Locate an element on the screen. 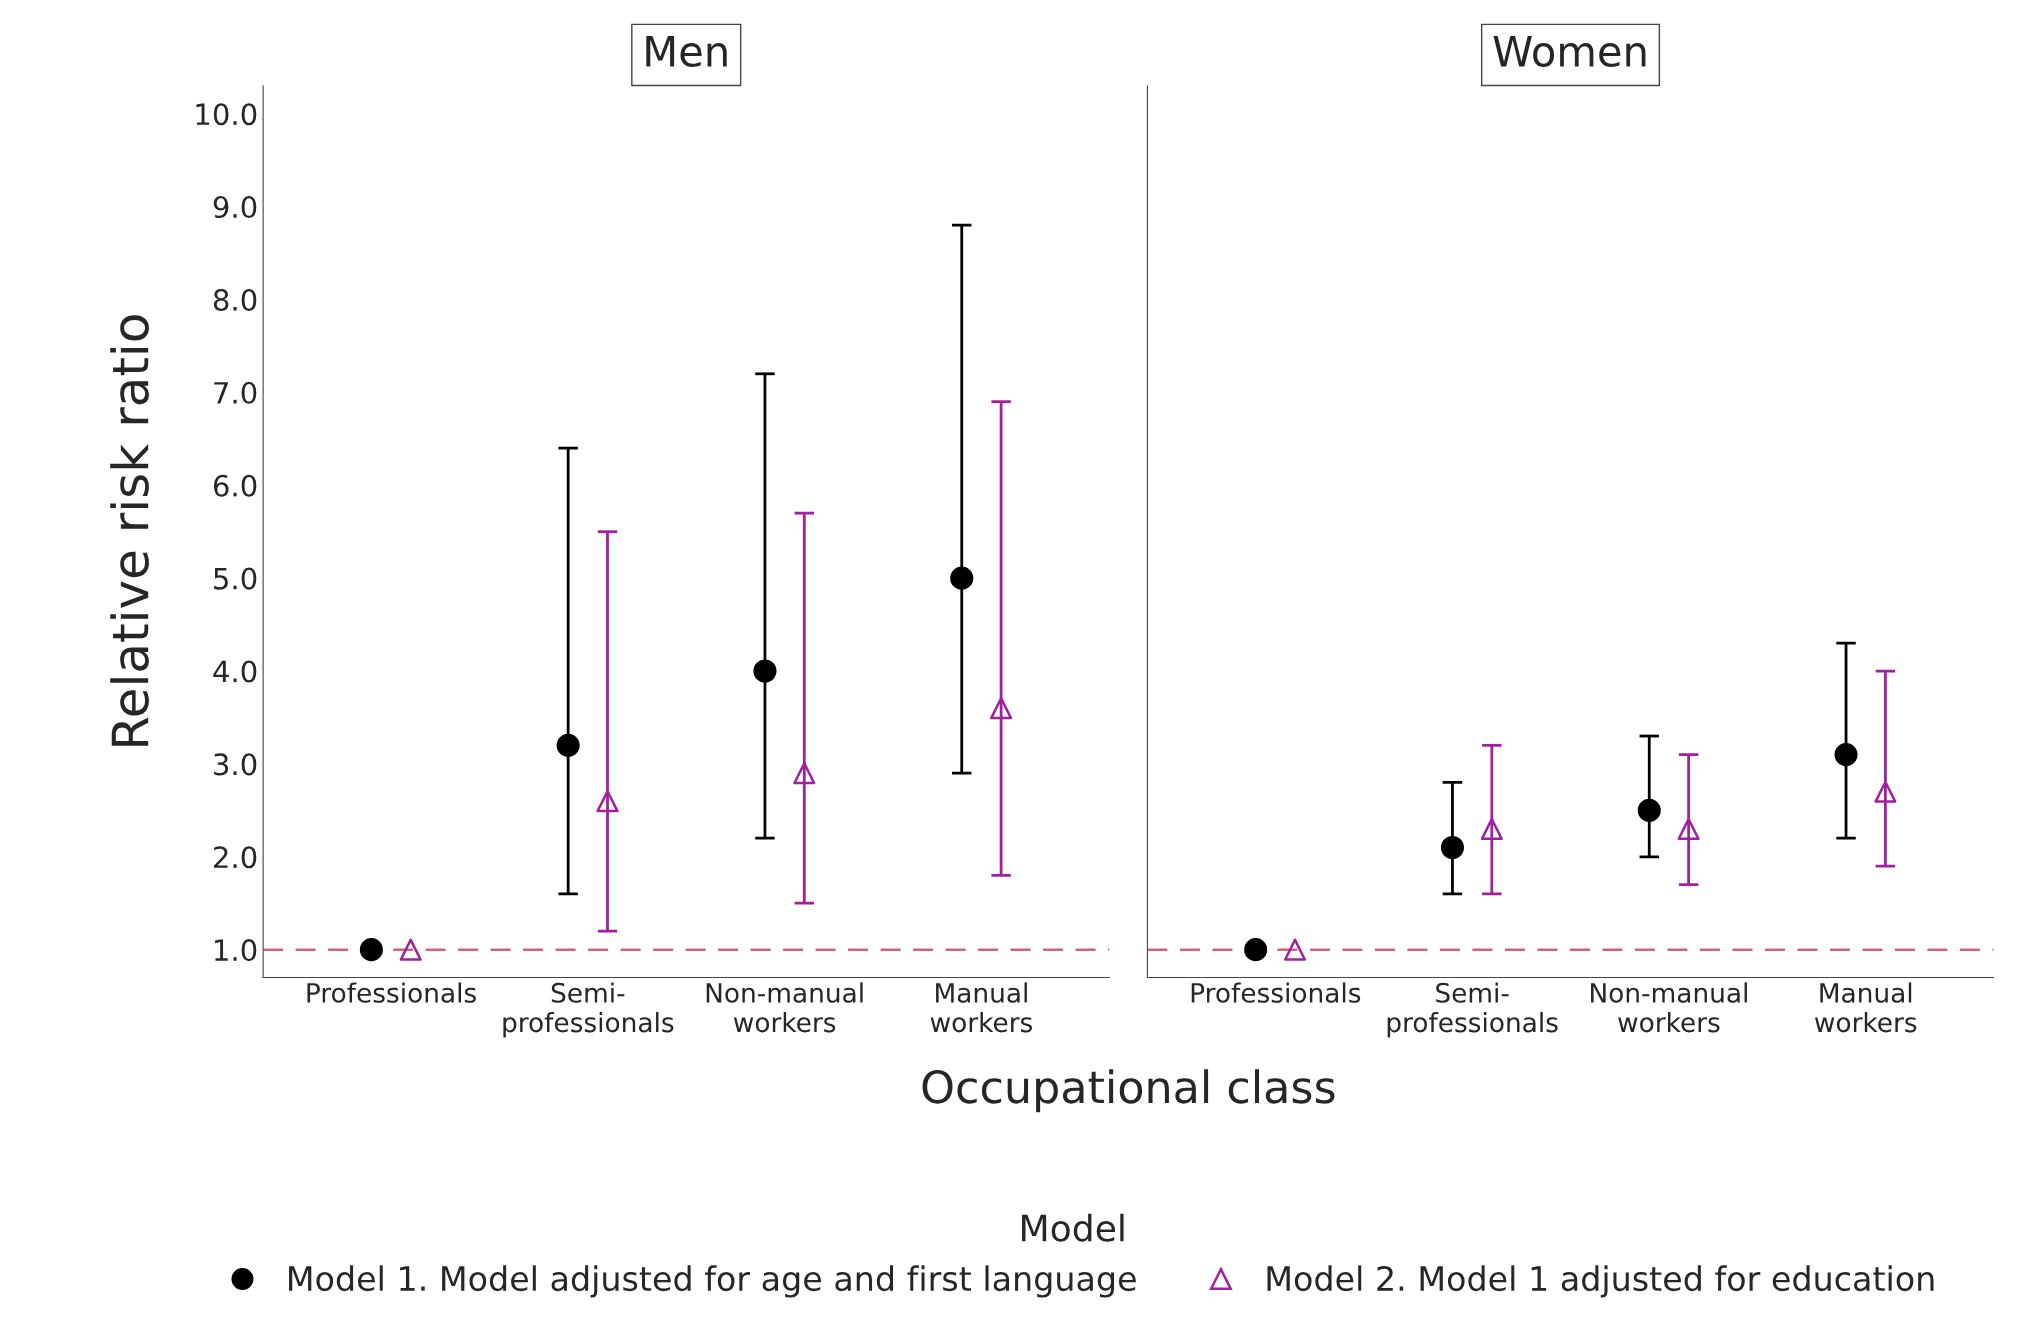 This screenshot has width=2024, height=1321. y-tick-label: 3.0 is located at coordinates (235, 764).